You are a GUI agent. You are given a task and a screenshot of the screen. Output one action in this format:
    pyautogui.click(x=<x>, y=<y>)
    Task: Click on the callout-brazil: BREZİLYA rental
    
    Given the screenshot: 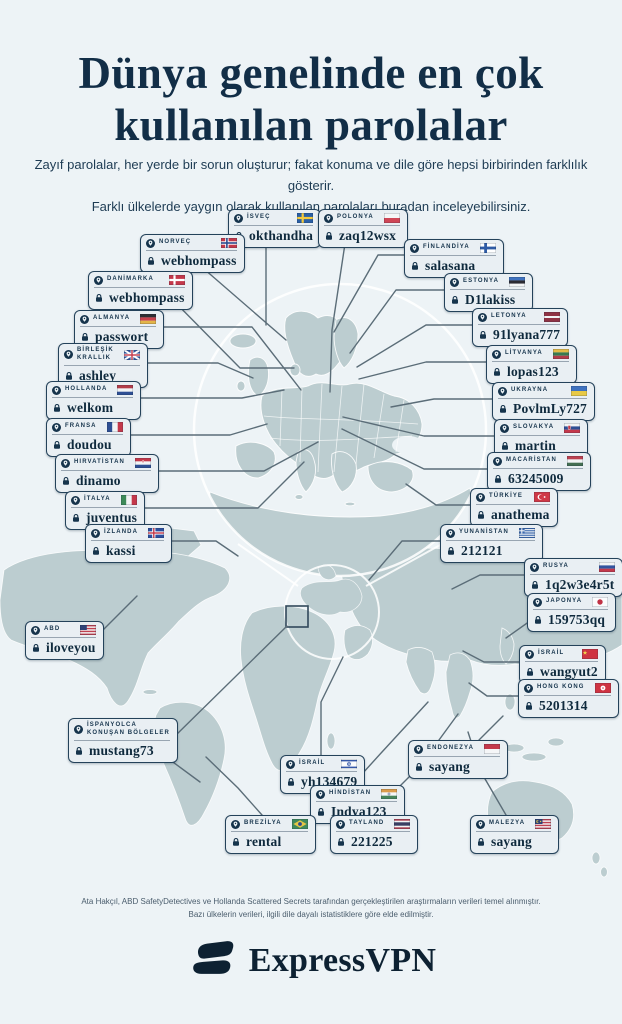 What is the action you would take?
    pyautogui.click(x=270, y=834)
    